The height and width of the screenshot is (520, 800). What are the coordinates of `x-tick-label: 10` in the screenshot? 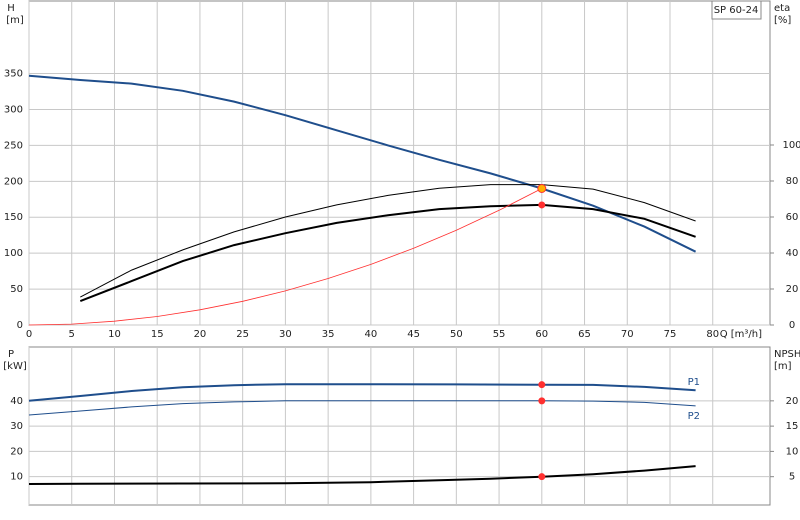 It's located at (114, 334).